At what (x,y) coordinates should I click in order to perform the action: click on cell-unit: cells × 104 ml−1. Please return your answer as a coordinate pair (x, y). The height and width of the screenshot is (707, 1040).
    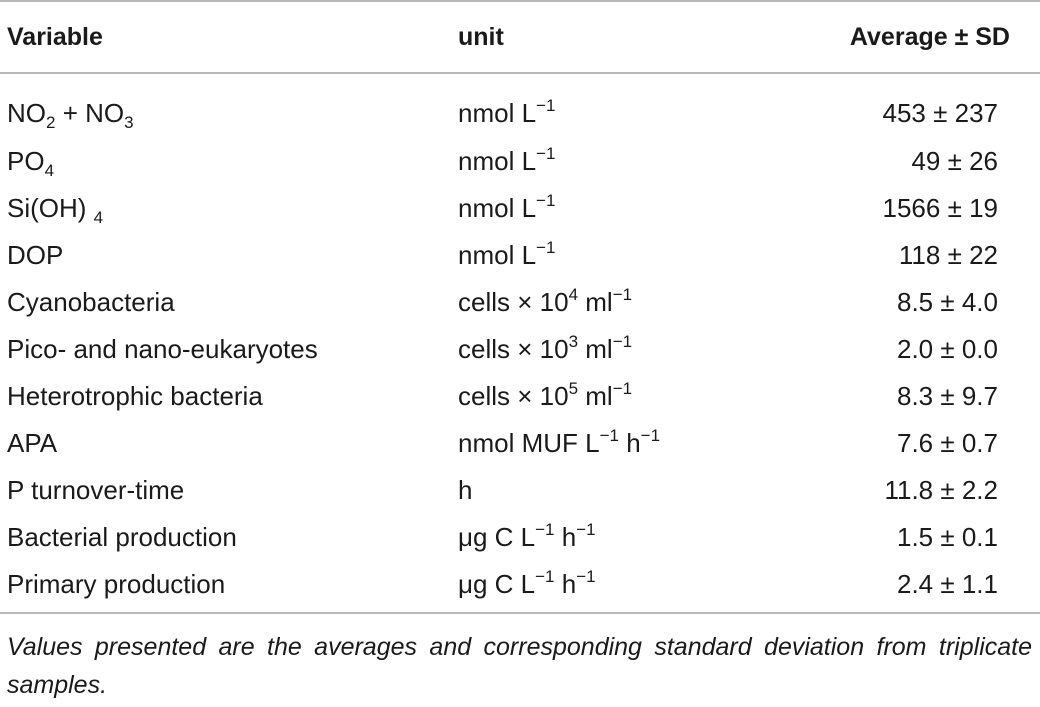
    Looking at the image, I should click on (545, 301).